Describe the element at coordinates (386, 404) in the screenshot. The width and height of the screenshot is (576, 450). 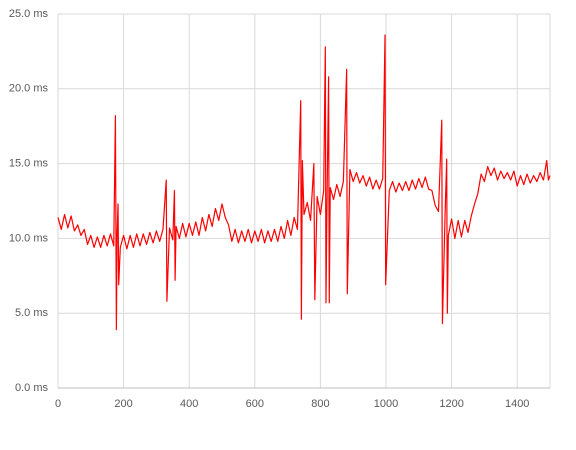
I see `x-tick-label: 1000` at that location.